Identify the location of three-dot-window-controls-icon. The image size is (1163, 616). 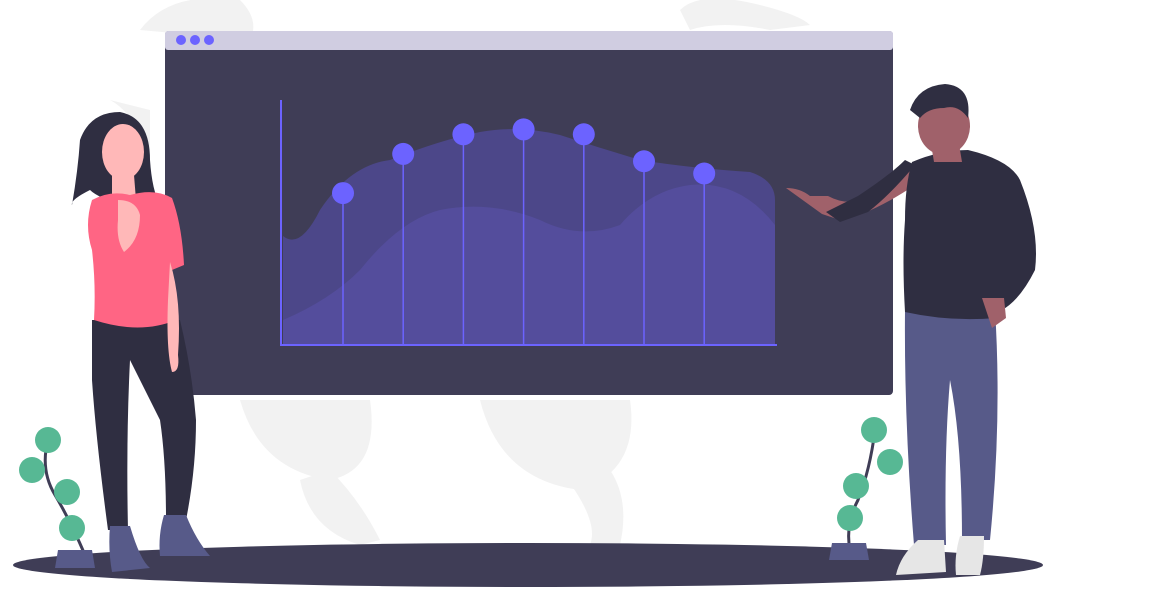
(195, 40).